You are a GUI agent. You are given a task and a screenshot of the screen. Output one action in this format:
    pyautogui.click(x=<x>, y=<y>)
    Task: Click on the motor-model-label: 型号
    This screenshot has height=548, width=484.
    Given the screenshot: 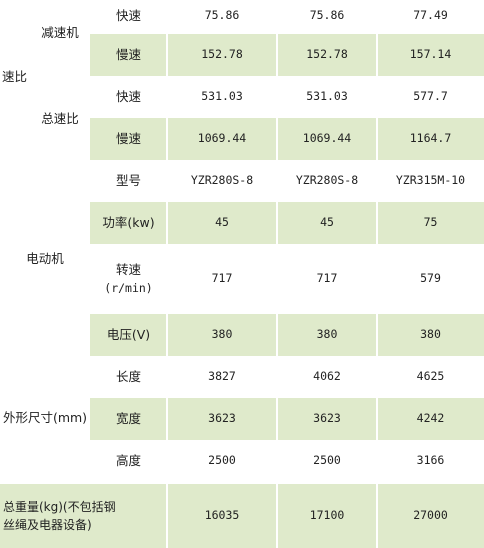 What is the action you would take?
    pyautogui.click(x=128, y=180)
    